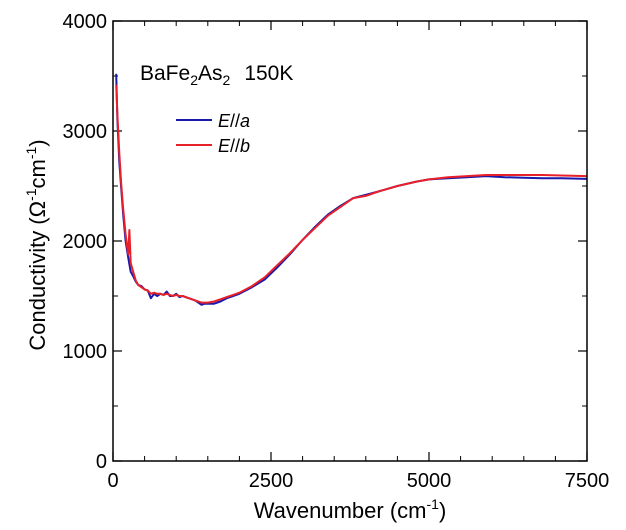  I want to click on x-tick-label: 0, so click(112, 481).